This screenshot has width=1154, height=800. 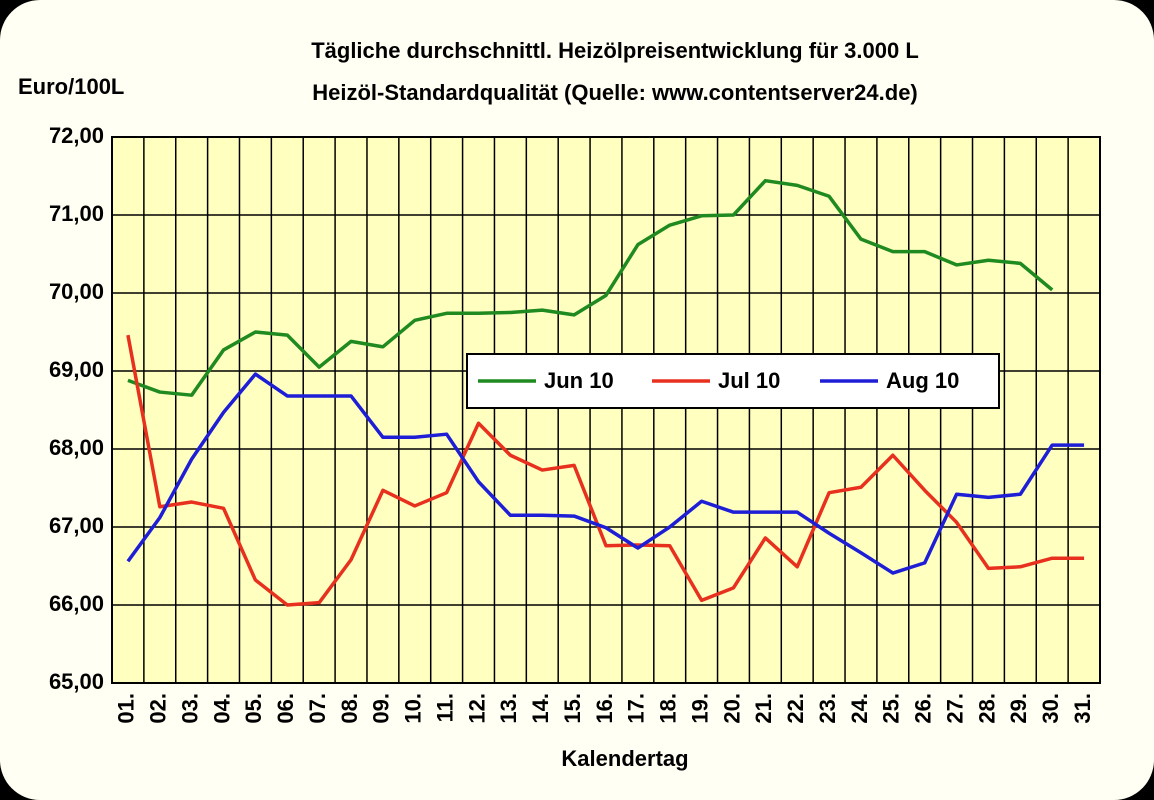 I want to click on y-axis-label: Euro/100L, so click(x=71, y=86).